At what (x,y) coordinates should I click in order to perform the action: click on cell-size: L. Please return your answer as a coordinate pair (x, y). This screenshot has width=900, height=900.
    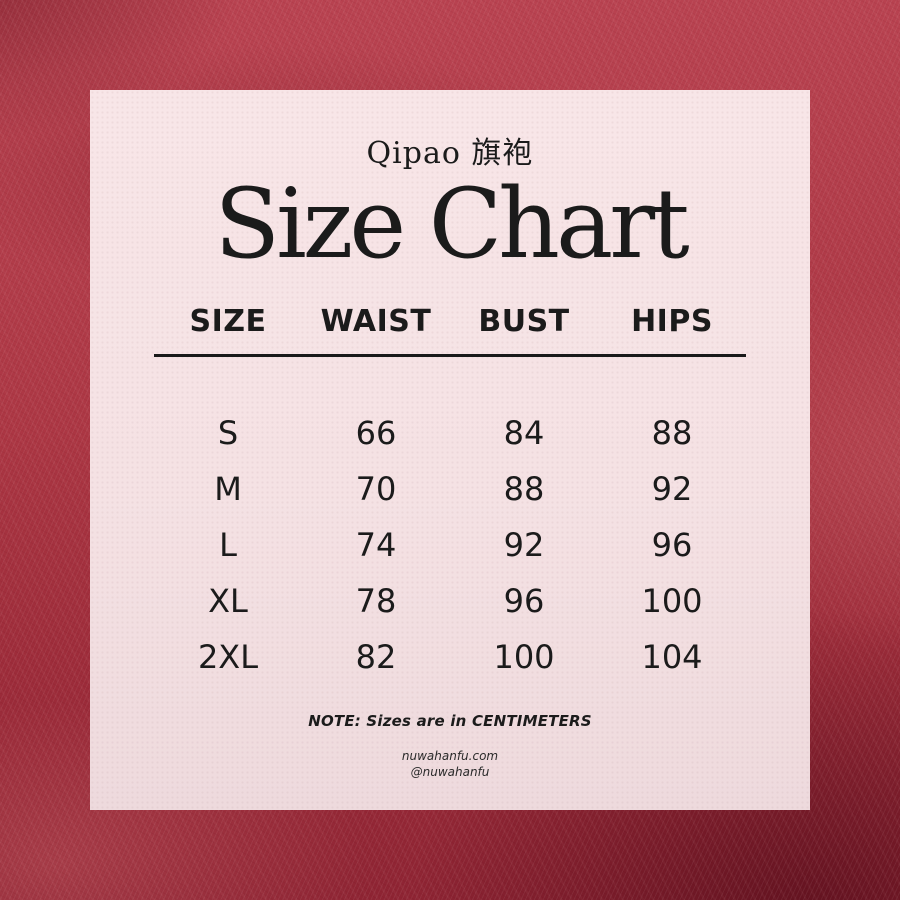
    Looking at the image, I should click on (228, 545).